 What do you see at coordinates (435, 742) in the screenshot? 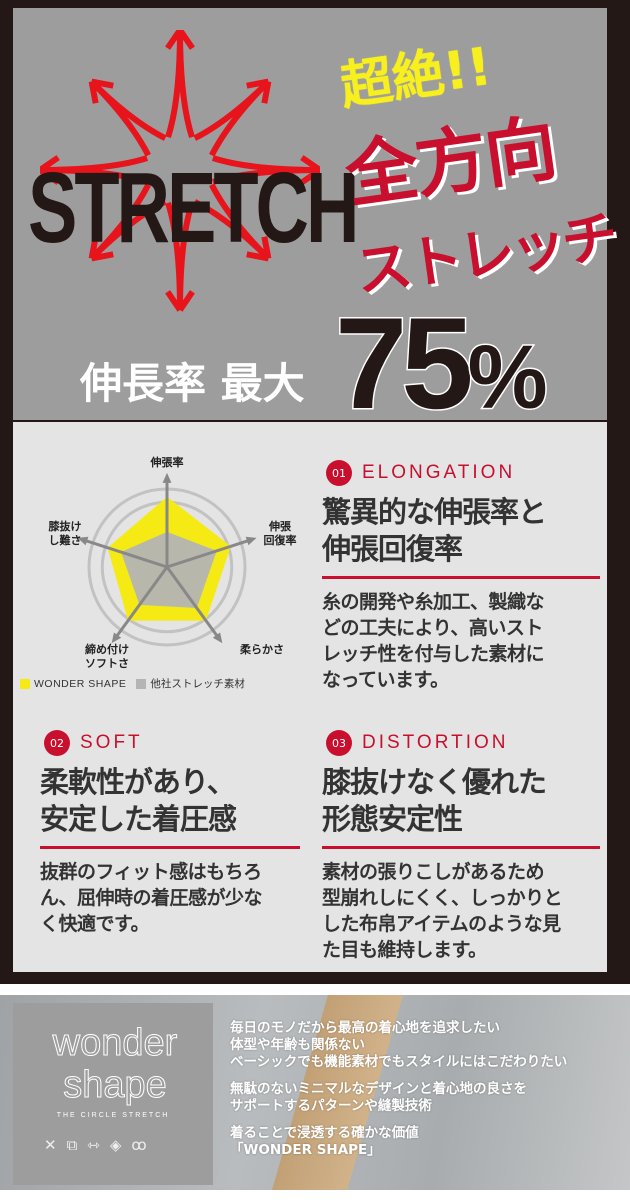
I see `feature-title: DISTORTION` at bounding box center [435, 742].